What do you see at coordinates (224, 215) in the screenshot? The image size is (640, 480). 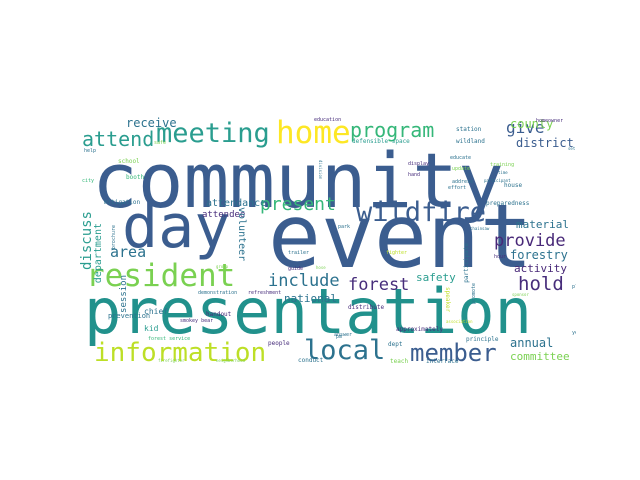 I see `word: attendee` at bounding box center [224, 215].